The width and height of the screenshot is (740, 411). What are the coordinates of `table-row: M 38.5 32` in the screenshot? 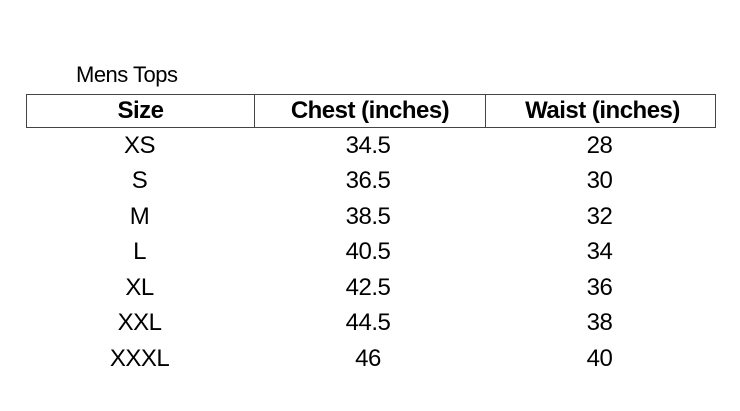 It's located at (371, 217).